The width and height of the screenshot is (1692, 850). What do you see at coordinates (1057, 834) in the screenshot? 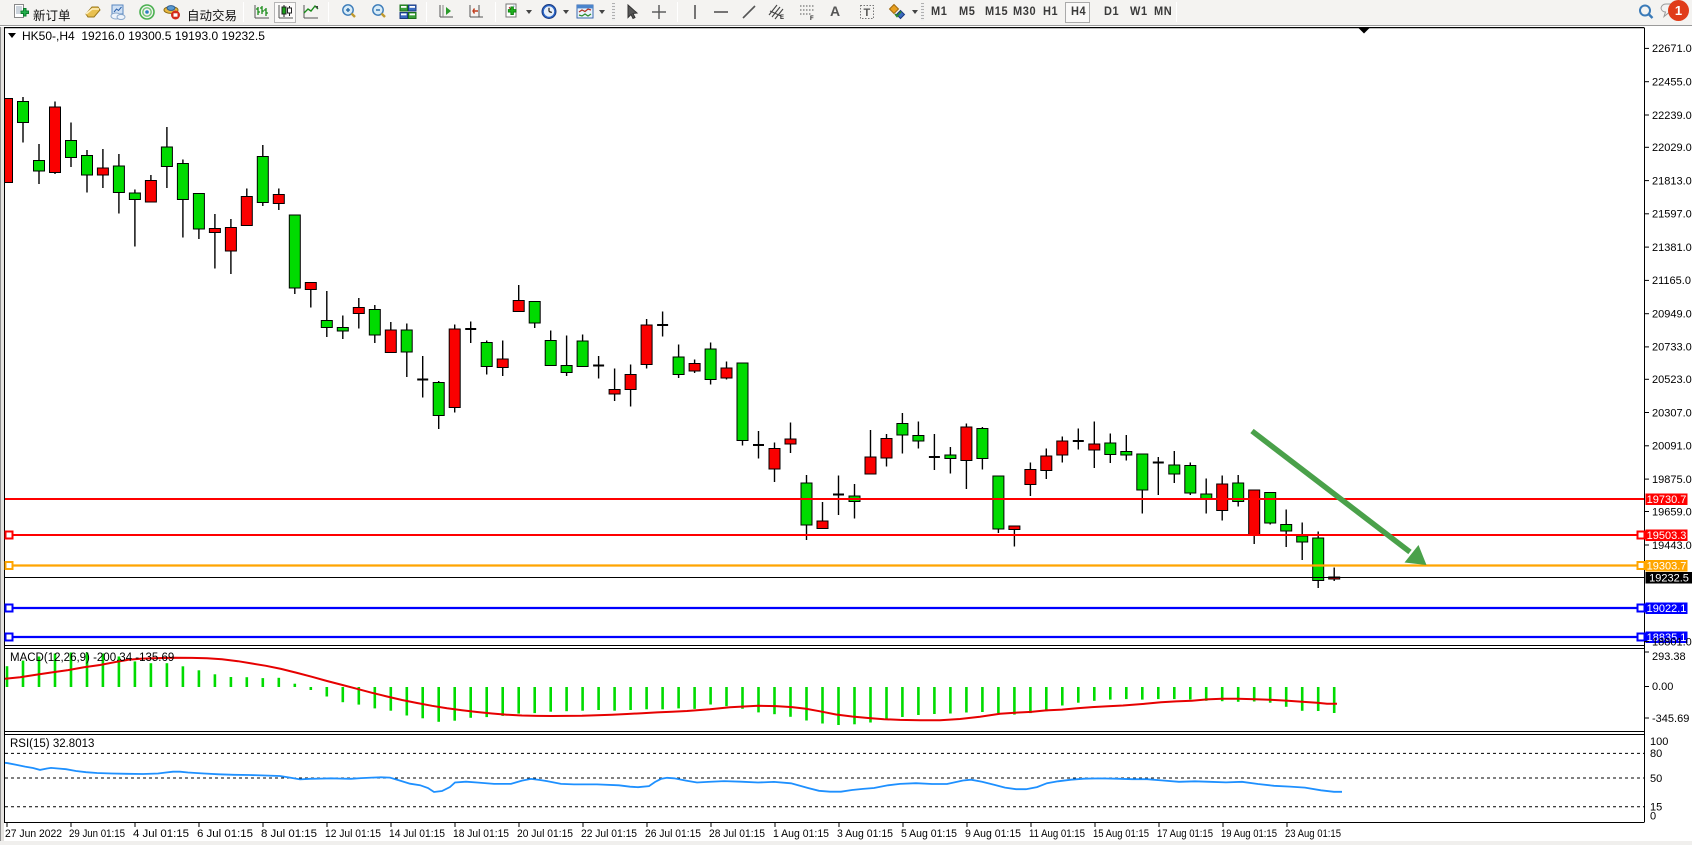
I see `svg-text: 11 Aug 01:15` at bounding box center [1057, 834].